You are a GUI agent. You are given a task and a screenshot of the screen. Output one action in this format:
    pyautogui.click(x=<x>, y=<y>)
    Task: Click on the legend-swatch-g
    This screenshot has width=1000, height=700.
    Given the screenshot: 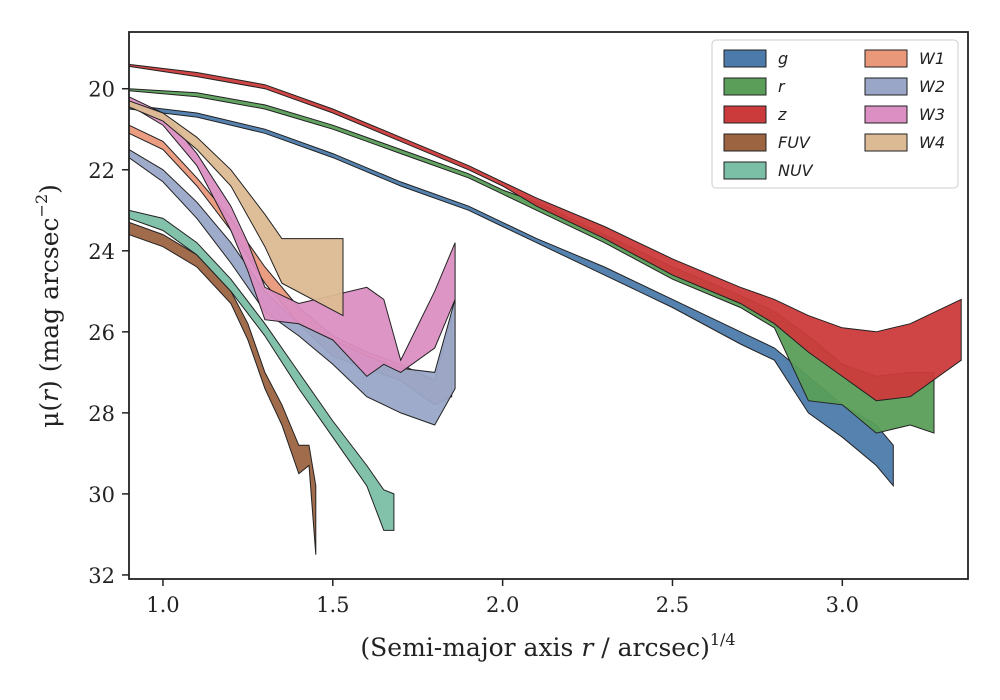 What is the action you would take?
    pyautogui.click(x=745, y=58)
    